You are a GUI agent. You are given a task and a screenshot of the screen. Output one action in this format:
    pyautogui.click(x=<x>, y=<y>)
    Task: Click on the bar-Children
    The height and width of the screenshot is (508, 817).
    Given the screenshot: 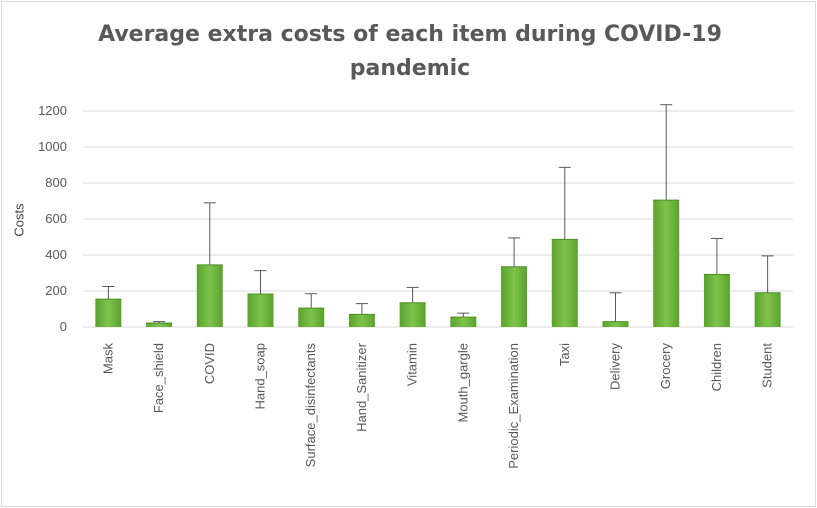 What is the action you would take?
    pyautogui.click(x=716, y=300)
    